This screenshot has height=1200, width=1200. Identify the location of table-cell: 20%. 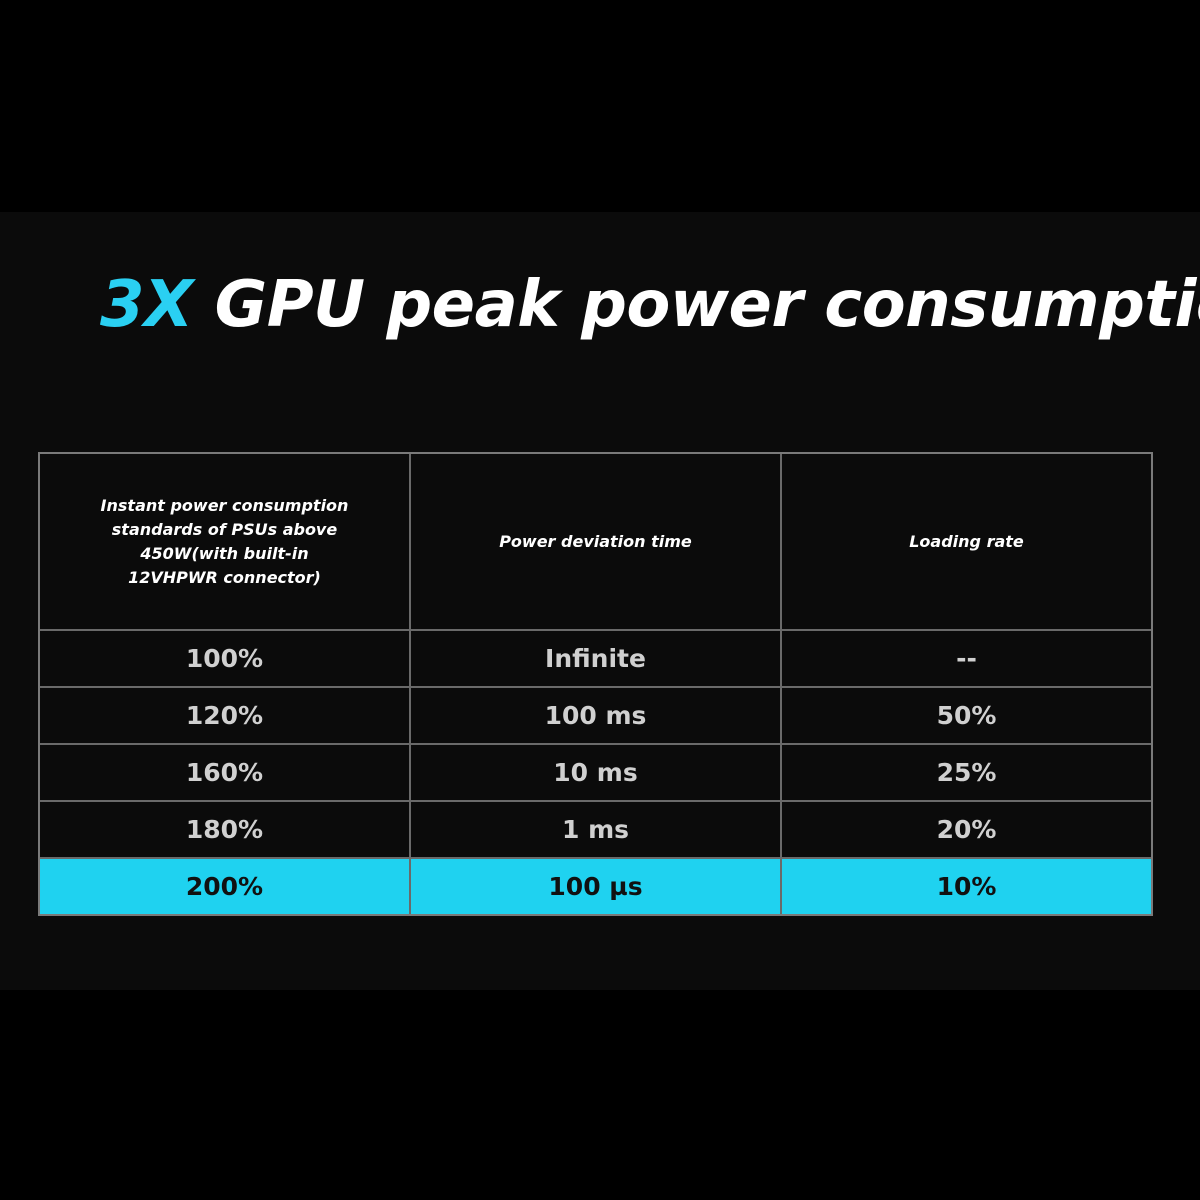
(965, 829).